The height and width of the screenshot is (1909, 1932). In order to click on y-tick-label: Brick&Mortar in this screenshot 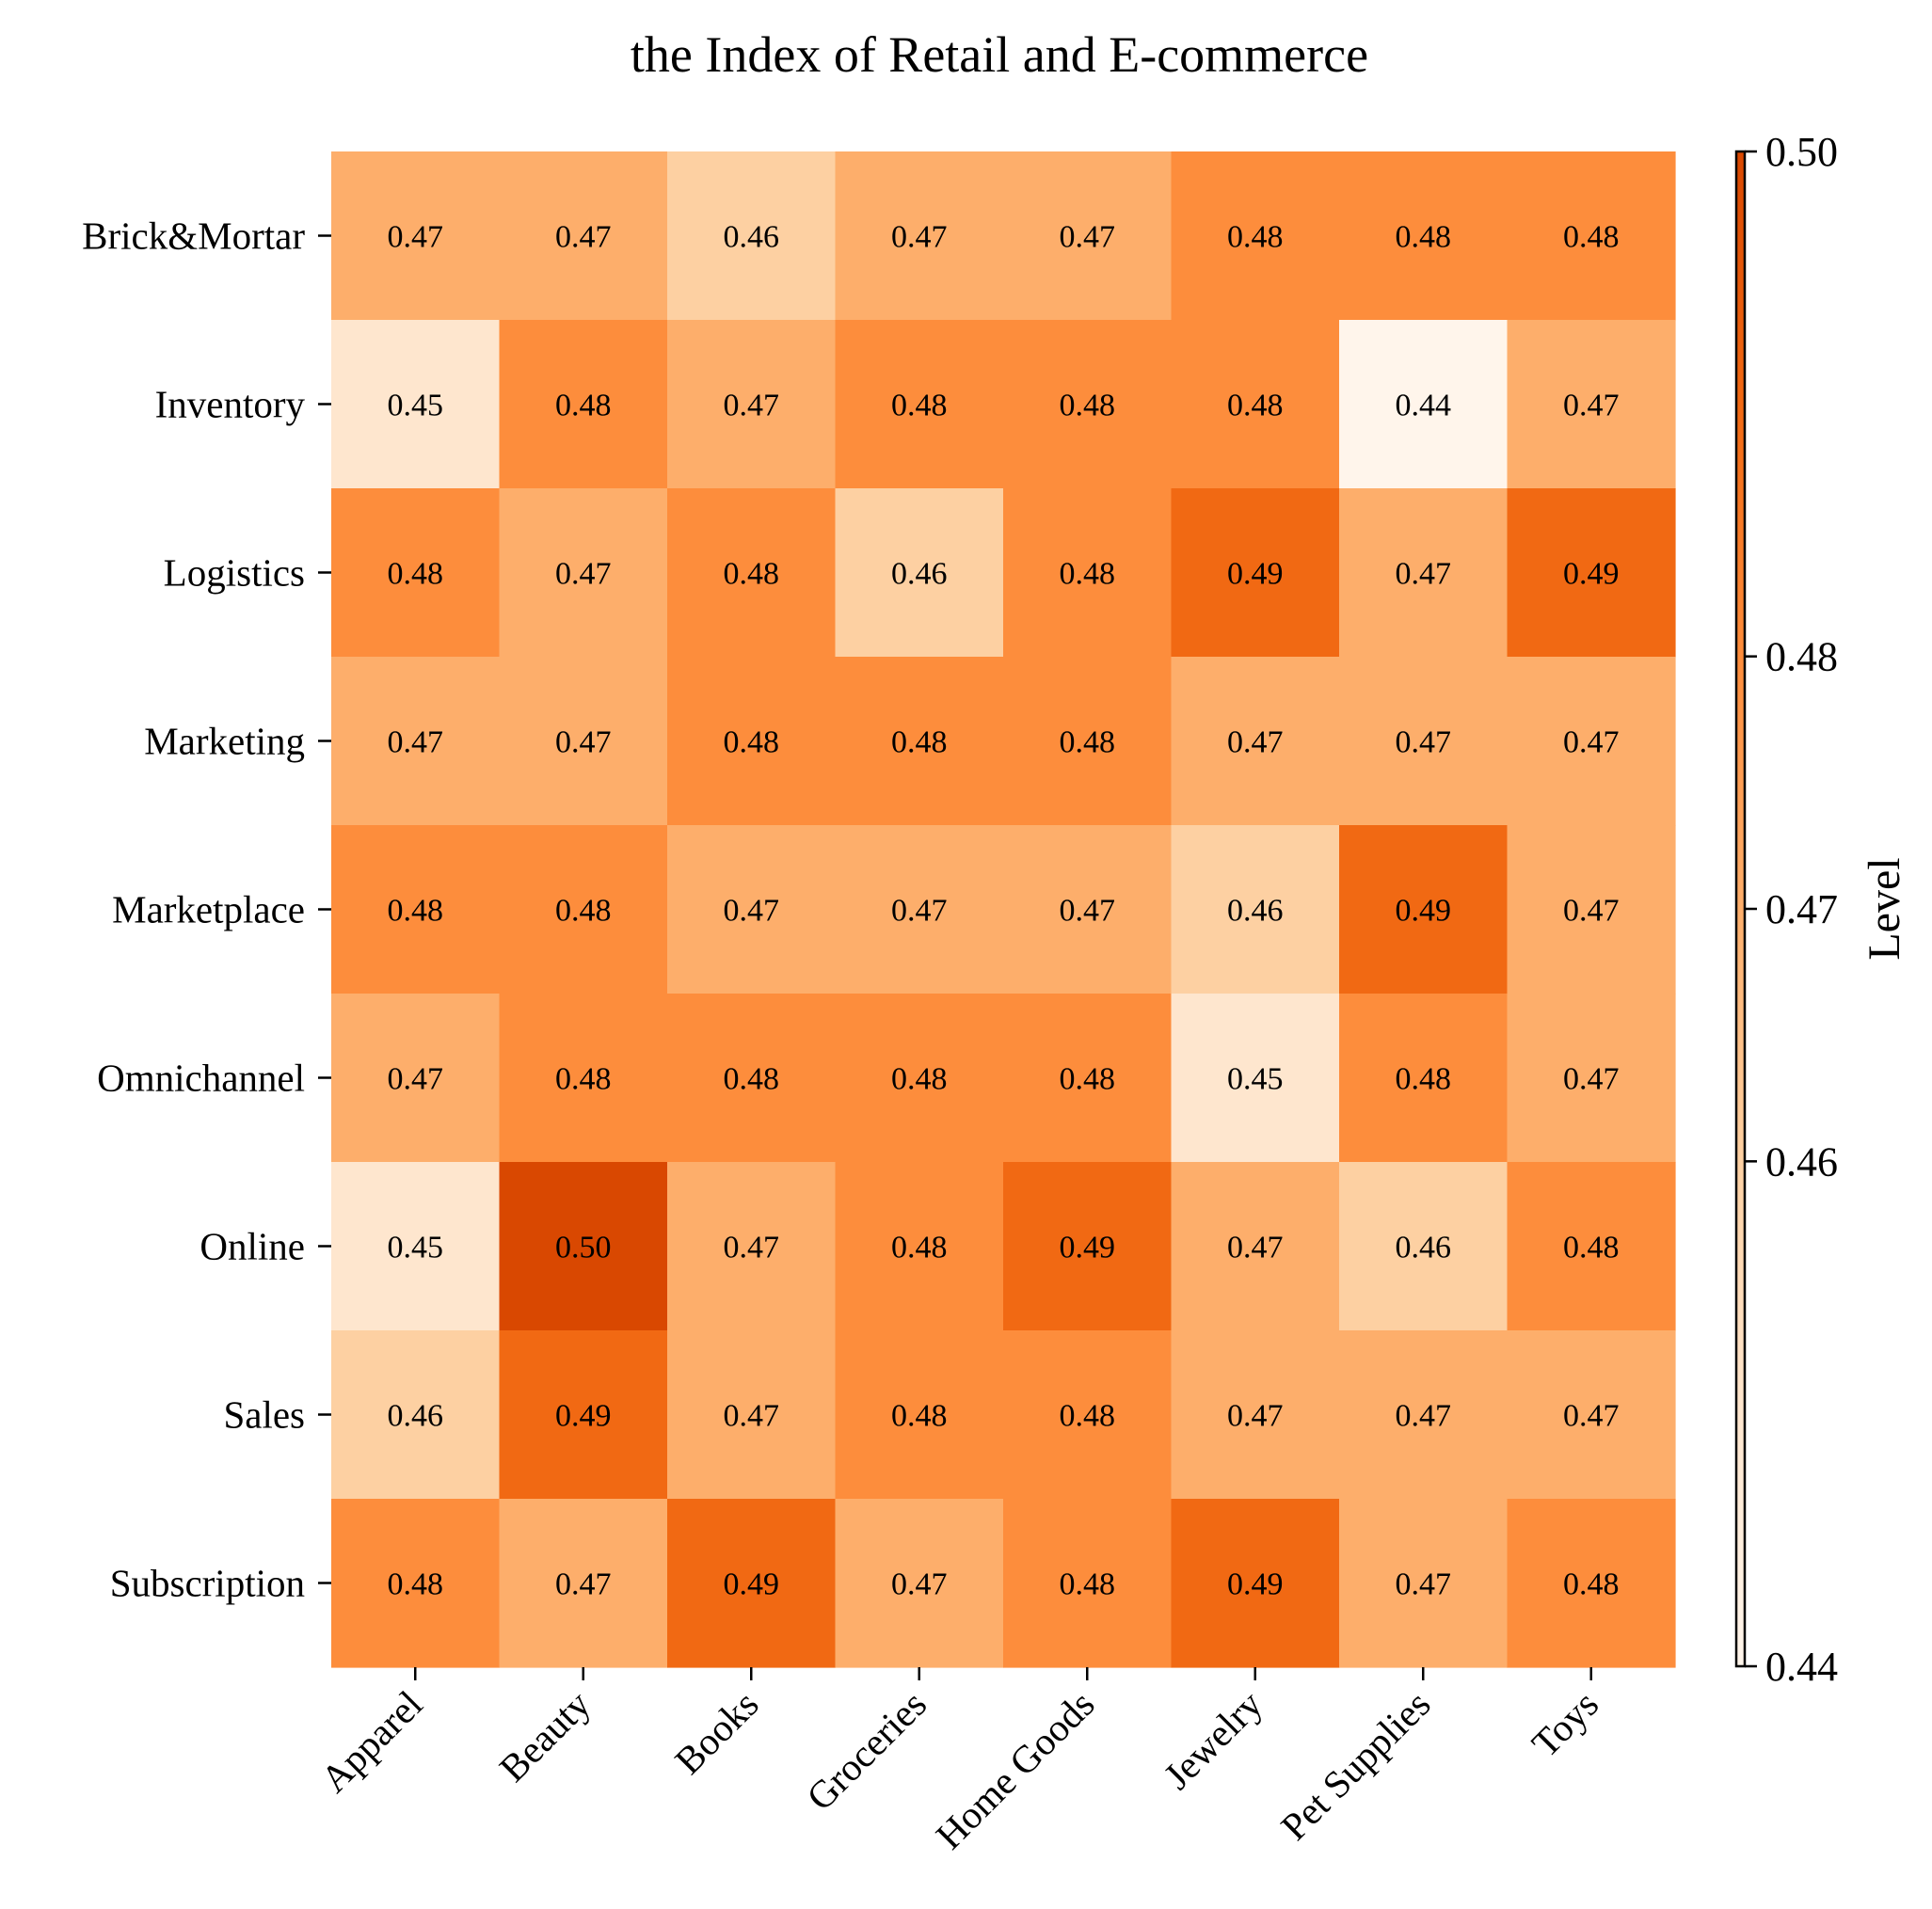, I will do `click(193, 236)`.